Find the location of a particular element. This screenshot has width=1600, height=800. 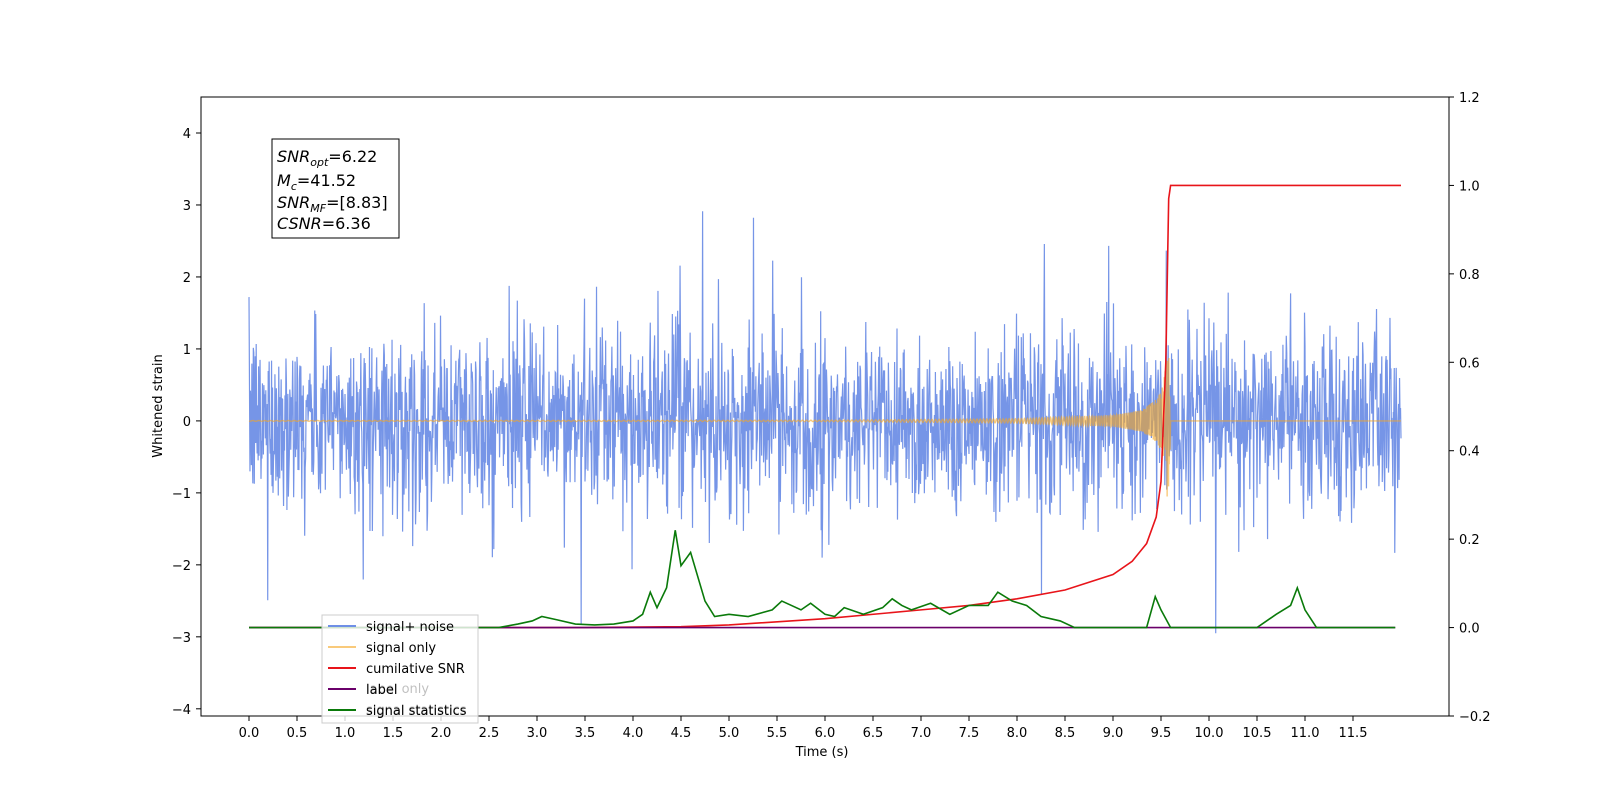

y-left-tick-label: 4 is located at coordinates (187, 134).